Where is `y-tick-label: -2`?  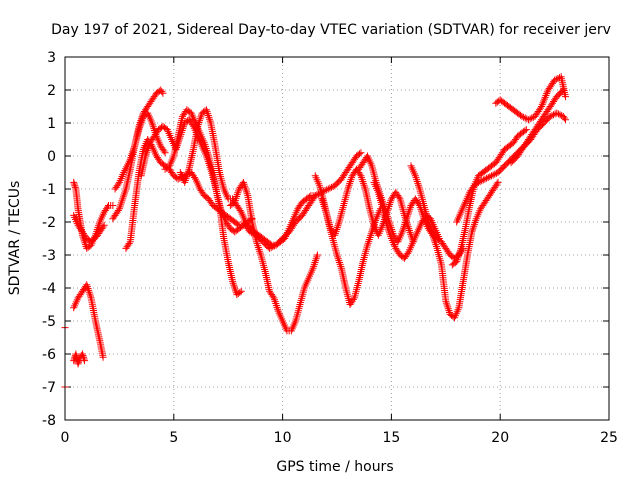
y-tick-label: -2 is located at coordinates (49, 223).